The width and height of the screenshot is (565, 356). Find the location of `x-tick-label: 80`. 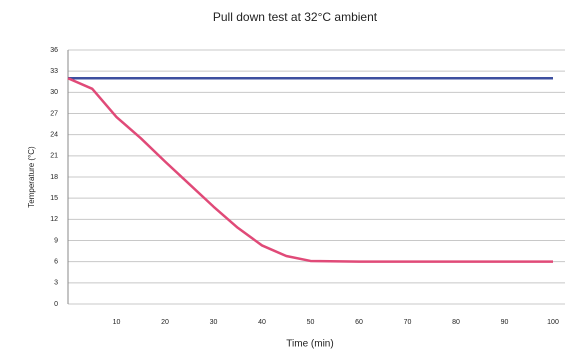

x-tick-label: 80 is located at coordinates (456, 322).